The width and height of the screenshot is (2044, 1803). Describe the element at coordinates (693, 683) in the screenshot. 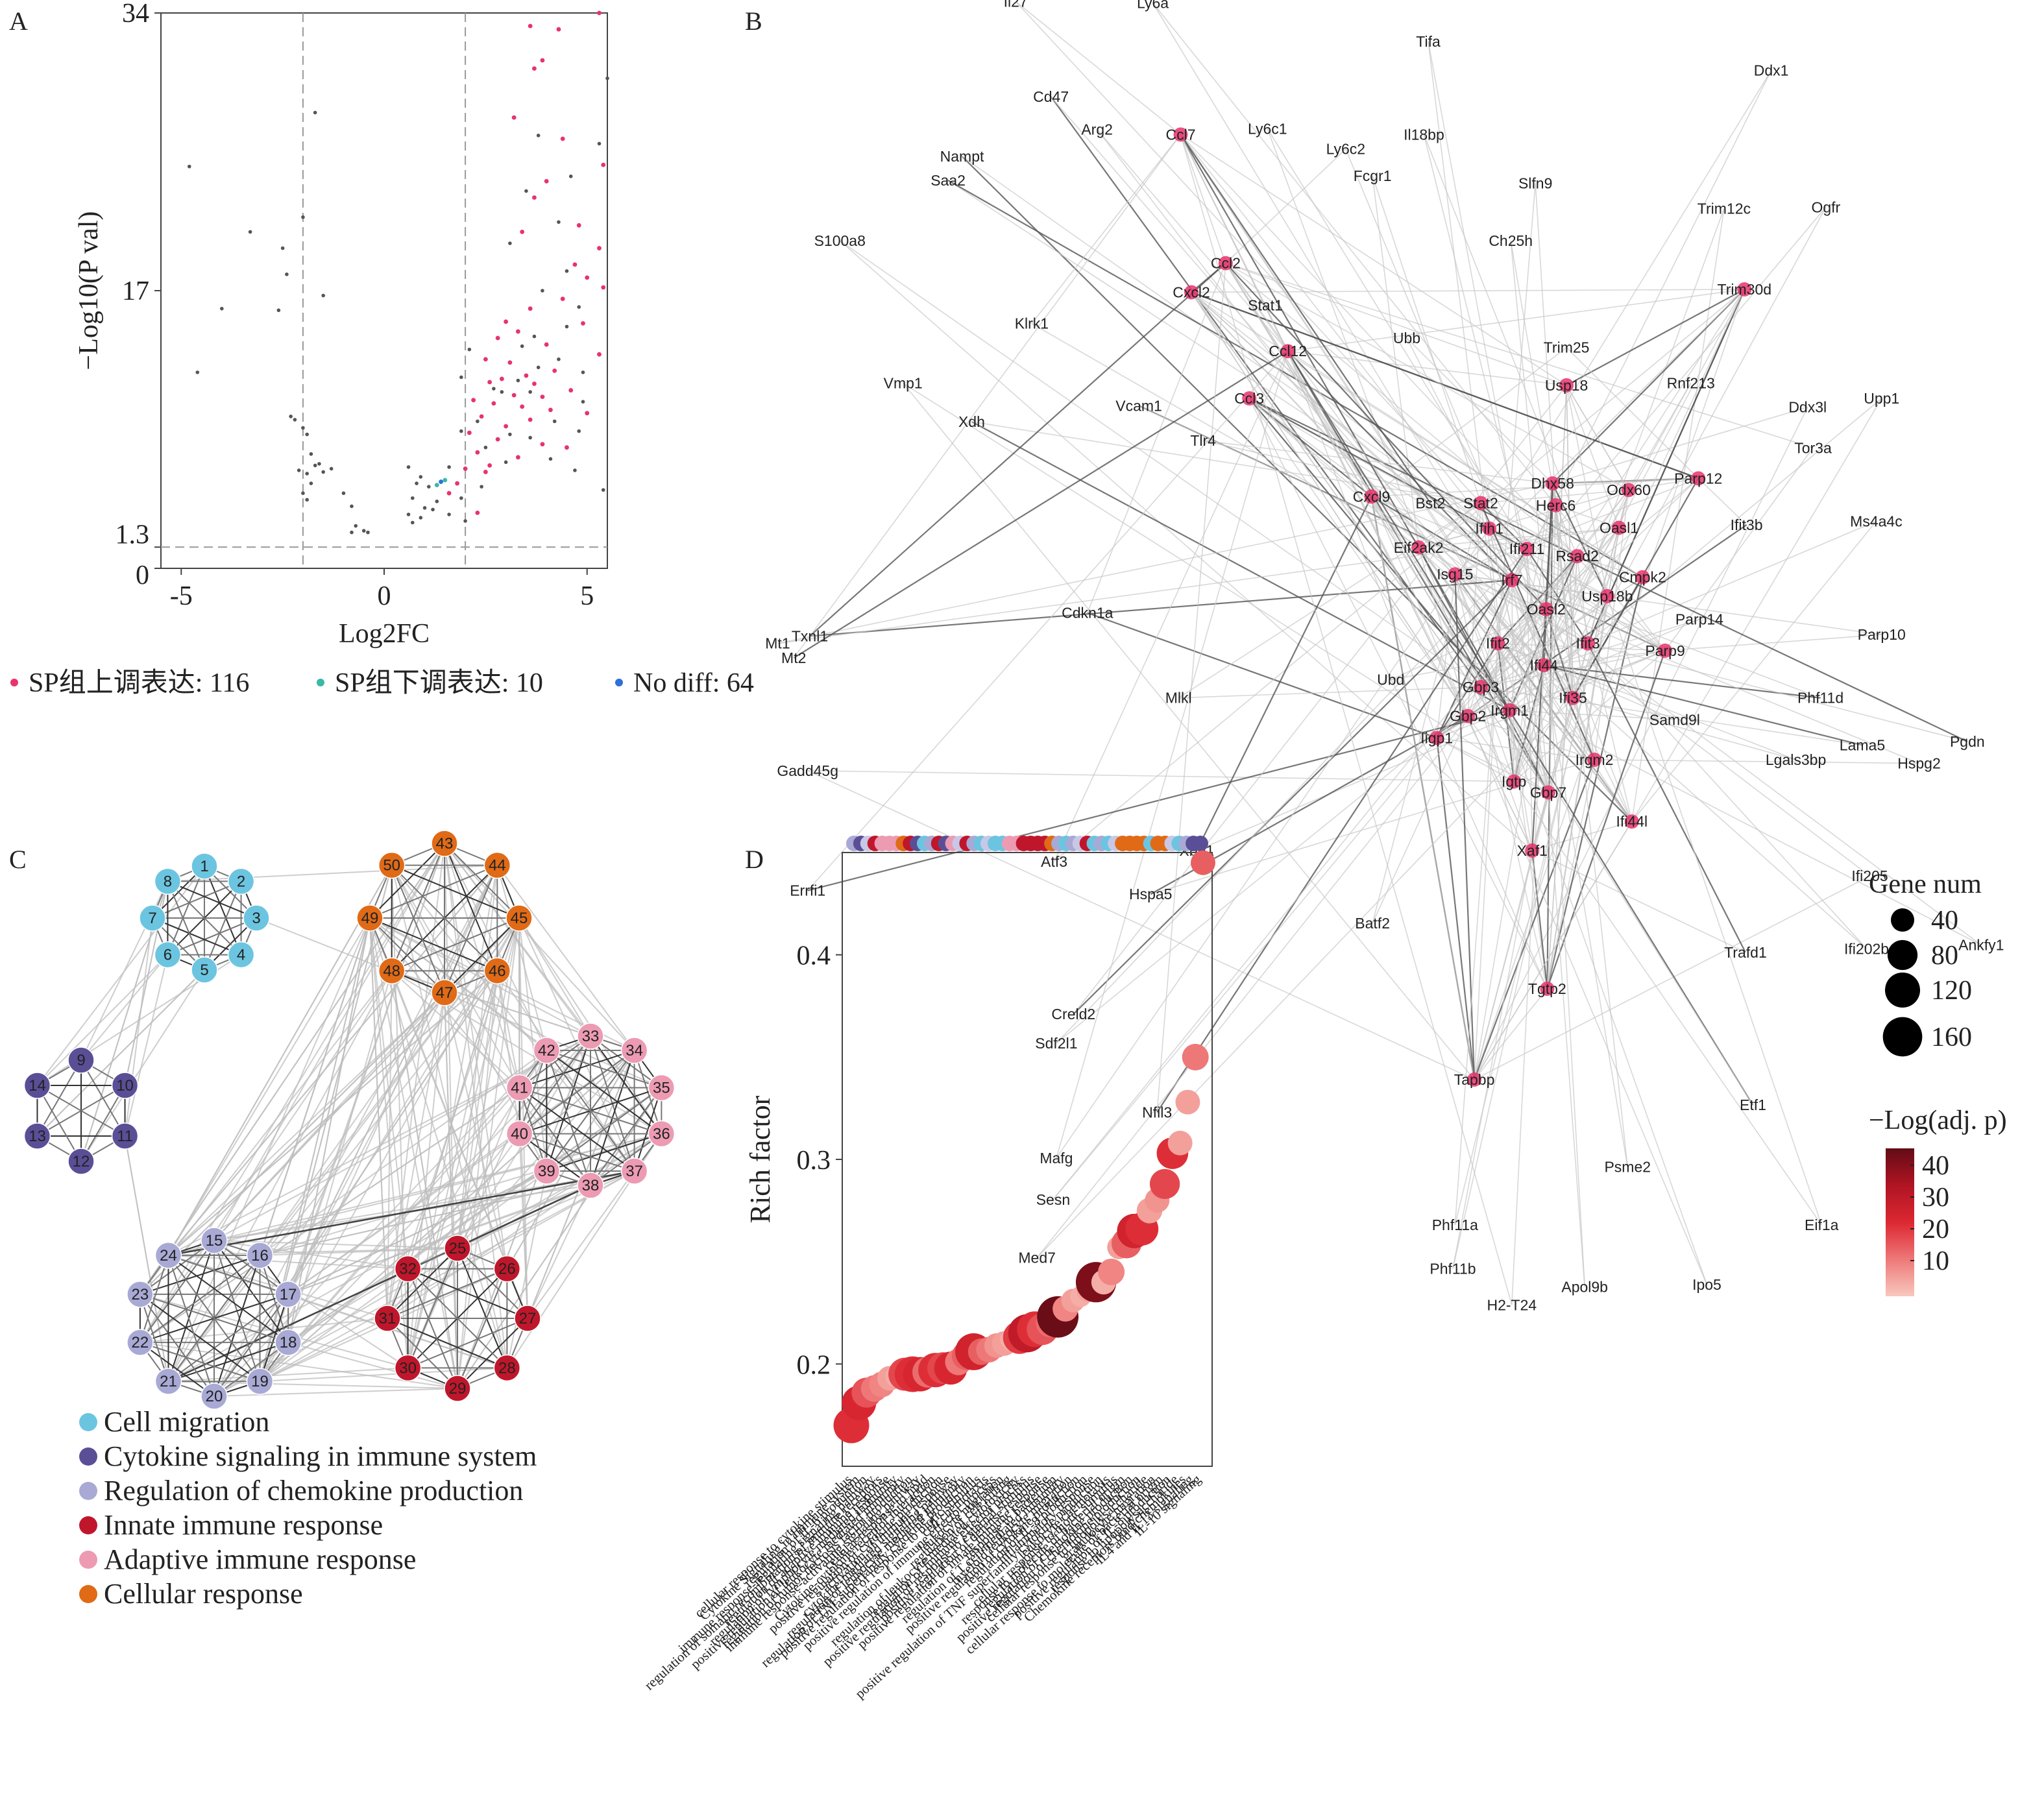

I see `legend-label: No diff: 64` at that location.